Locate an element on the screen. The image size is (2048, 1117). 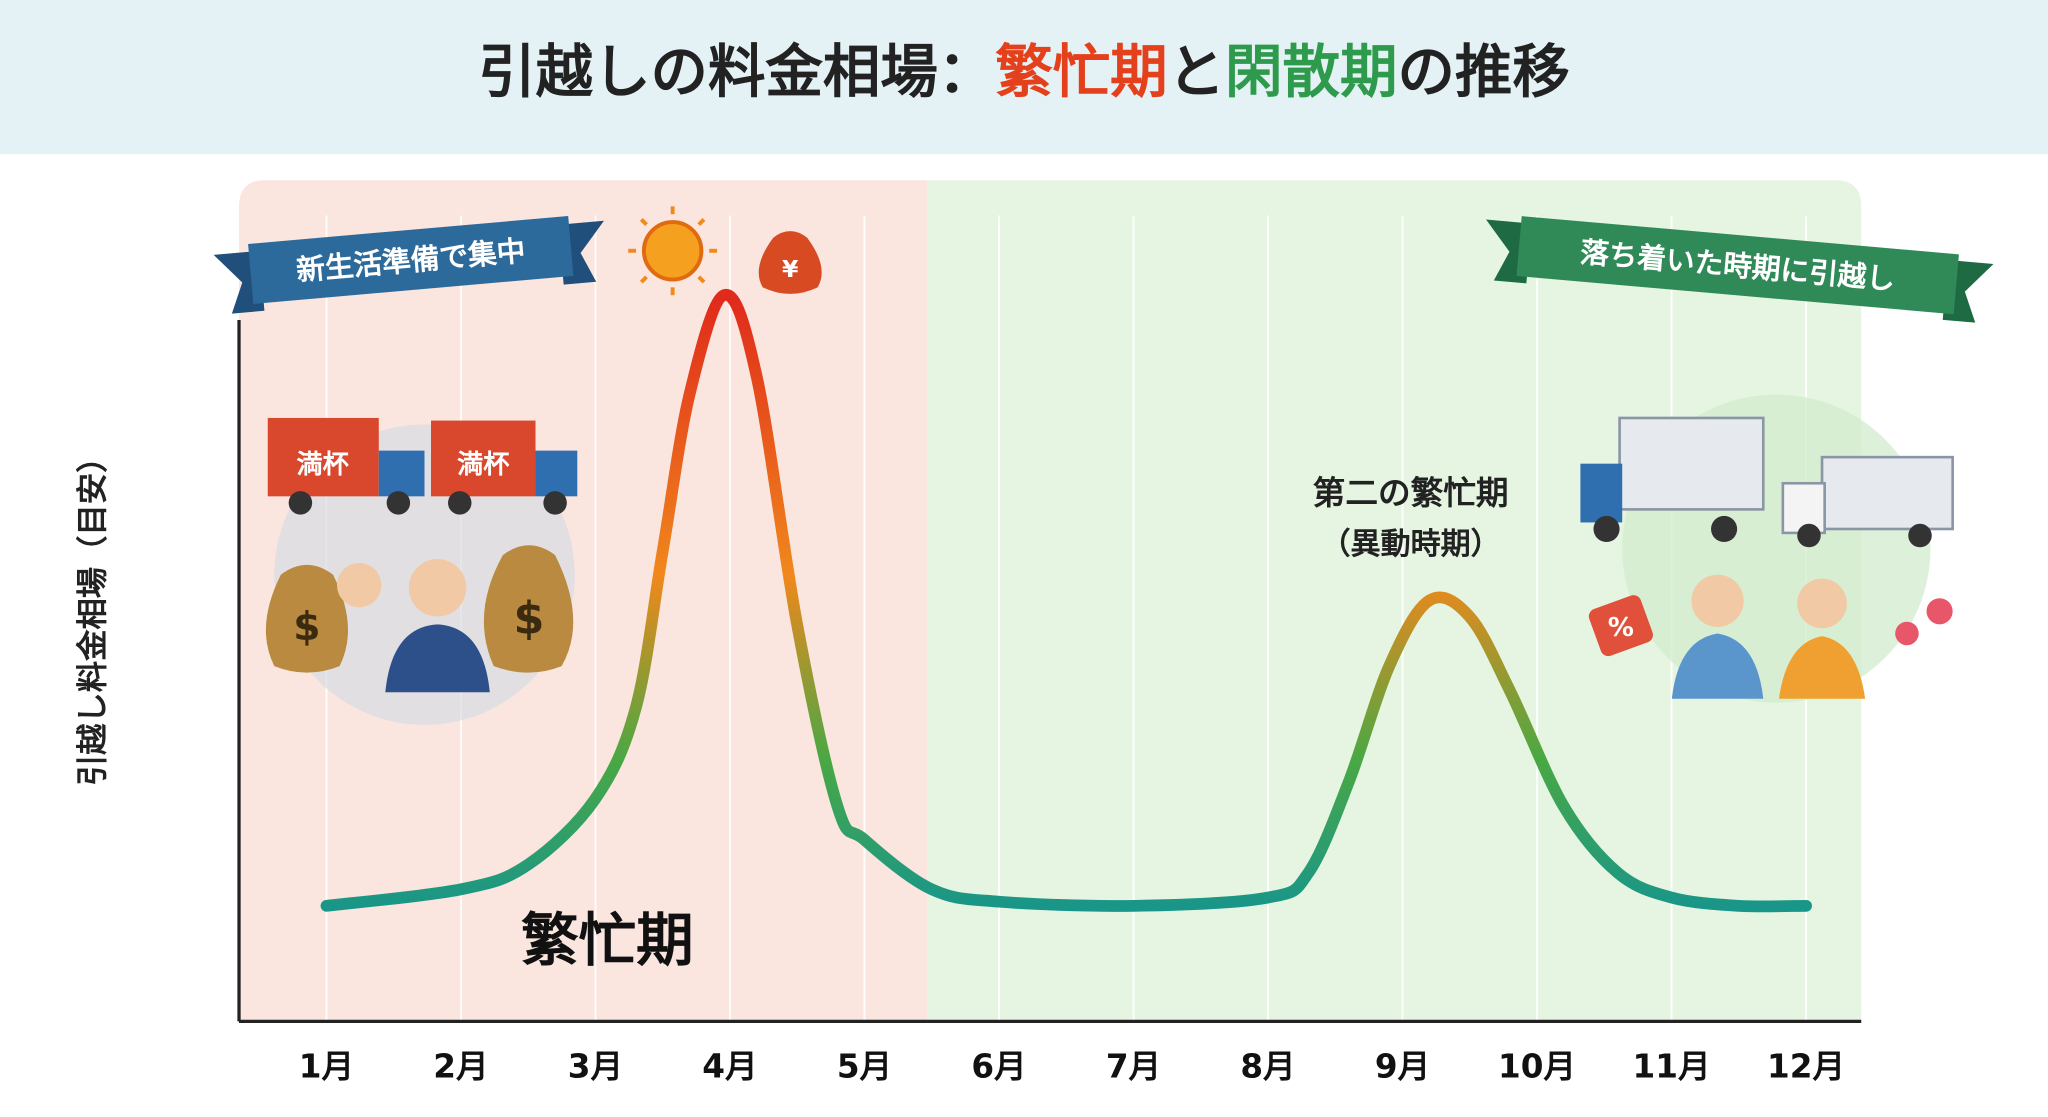
yen-sign: ¥ is located at coordinates (790, 269).